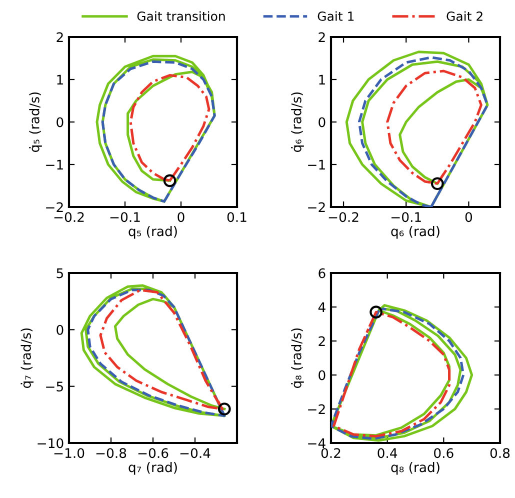  Describe the element at coordinates (181, 16) in the screenshot. I see `legend-label: Gait transition` at that location.